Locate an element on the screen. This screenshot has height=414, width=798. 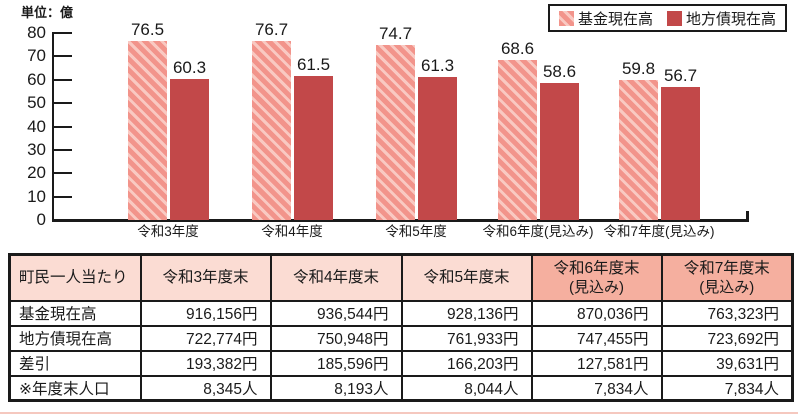
table-row: ※年度末人口 8,345人 8,193人 8,044人 7,834人 7,834人 is located at coordinates (401, 388).